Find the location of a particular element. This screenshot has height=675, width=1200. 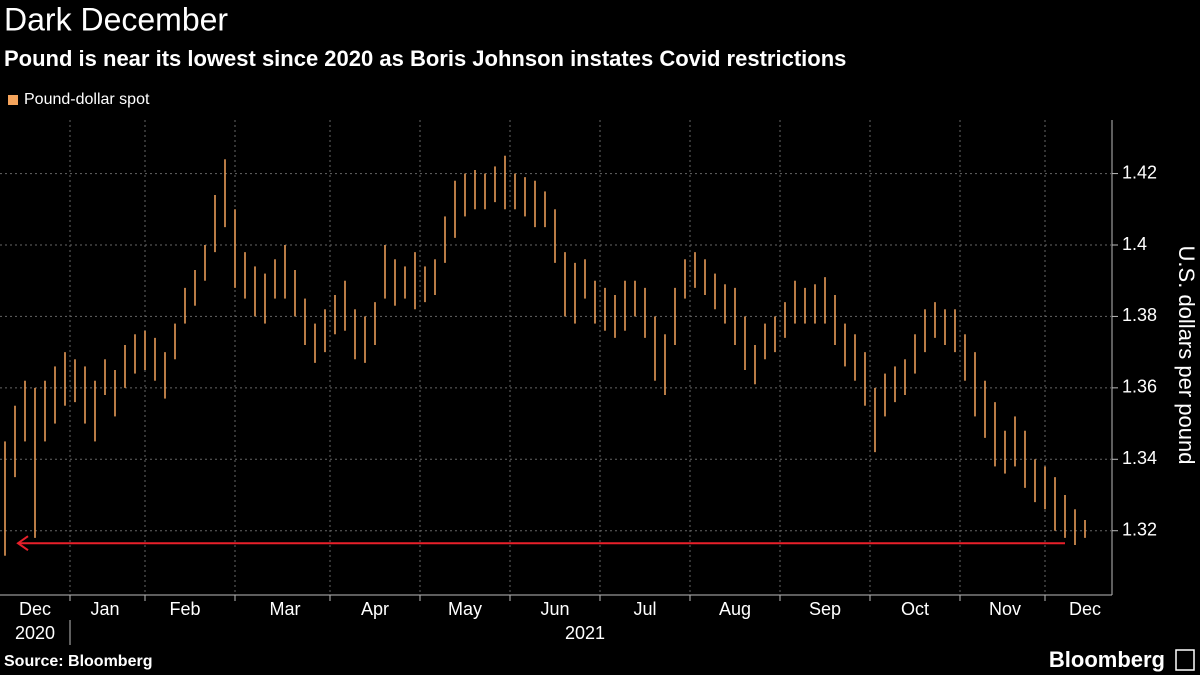

x-tick-label: Aug is located at coordinates (735, 609).